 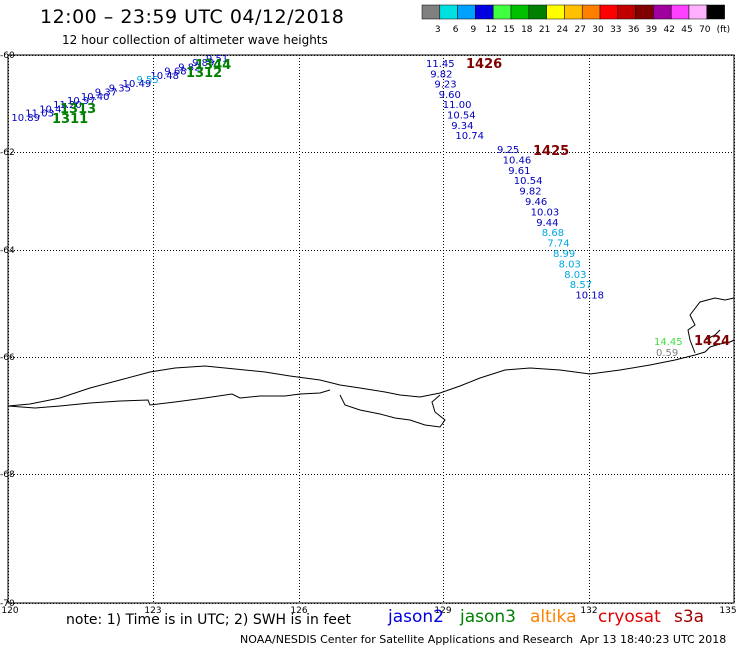 What do you see at coordinates (438, 30) in the screenshot?
I see `scale-label-0: 3` at bounding box center [438, 30].